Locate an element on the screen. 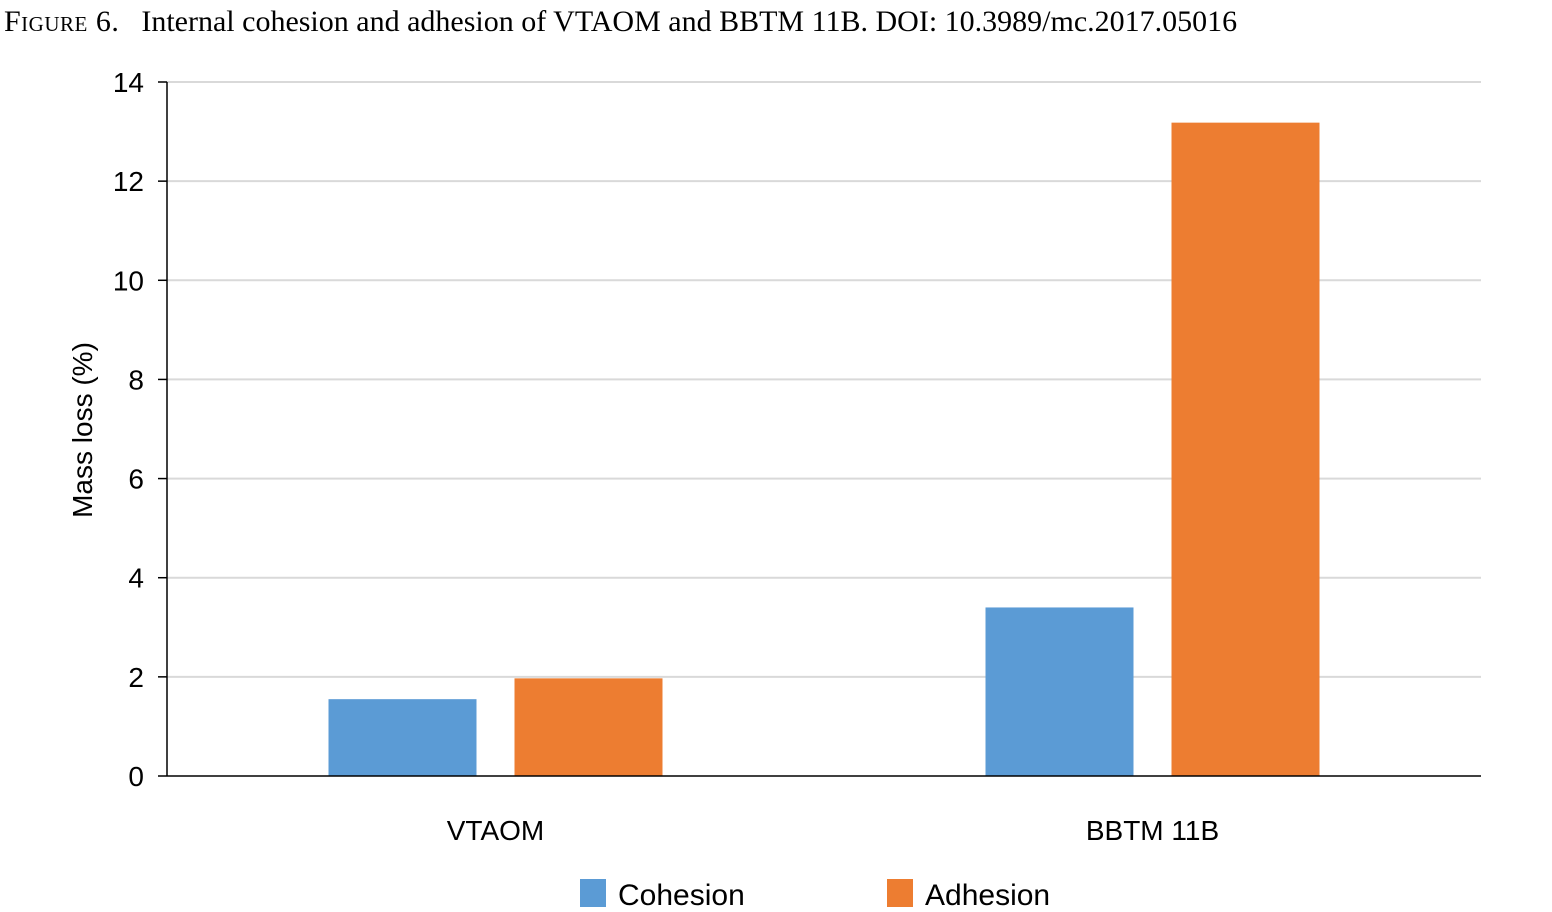 This screenshot has height=912, width=1552. y-tick-label: 4 is located at coordinates (136, 578).